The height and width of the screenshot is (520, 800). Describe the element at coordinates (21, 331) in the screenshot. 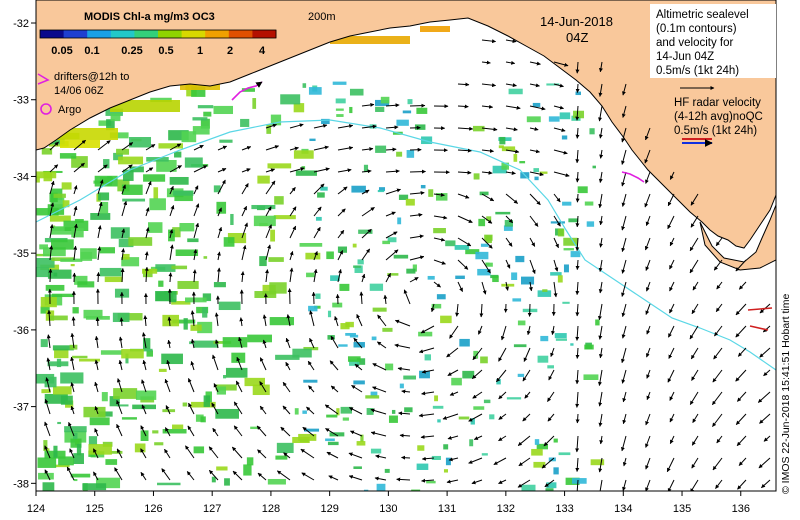

I see `y-tick-label: -36` at that location.